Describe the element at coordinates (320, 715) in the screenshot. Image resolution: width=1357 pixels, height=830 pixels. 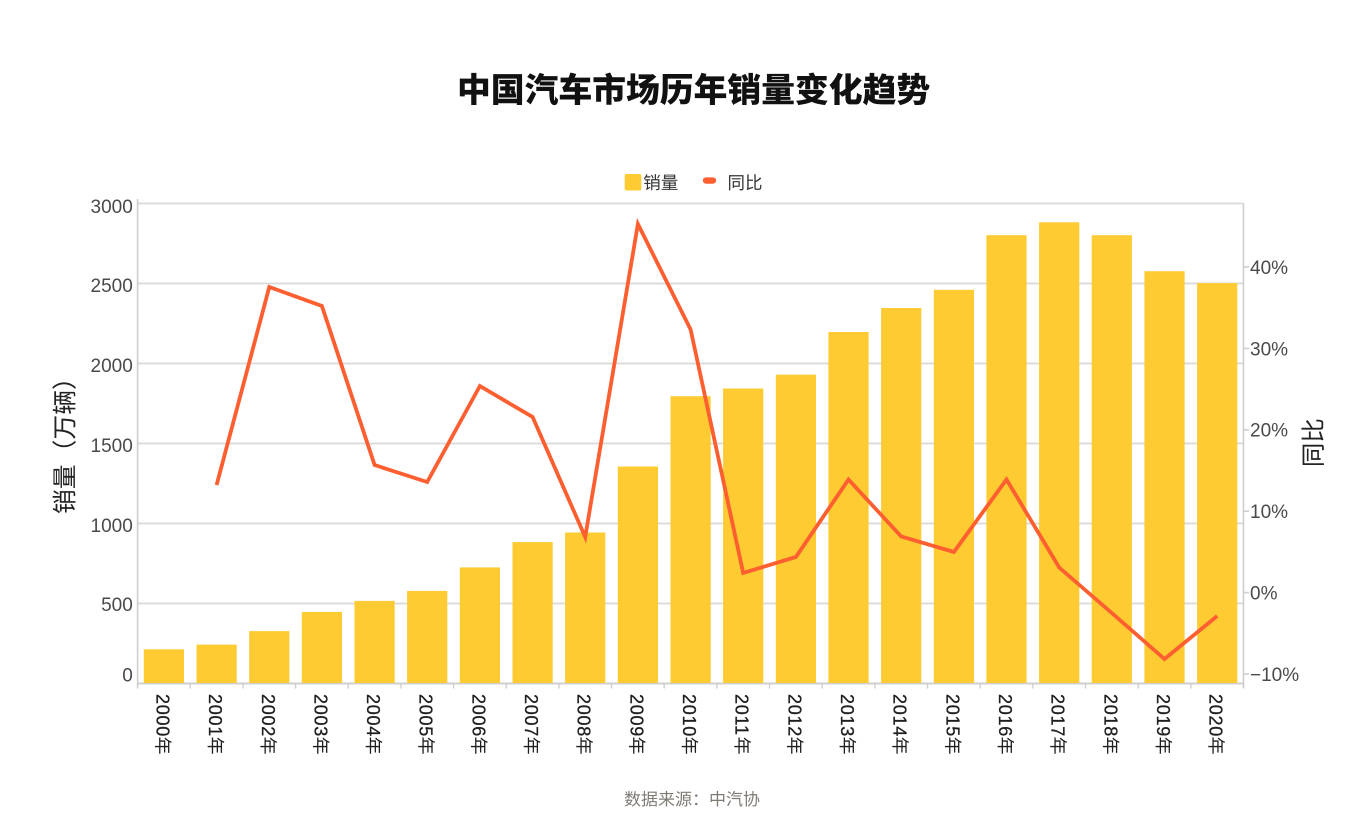
I see `svg-text: 2003` at that location.